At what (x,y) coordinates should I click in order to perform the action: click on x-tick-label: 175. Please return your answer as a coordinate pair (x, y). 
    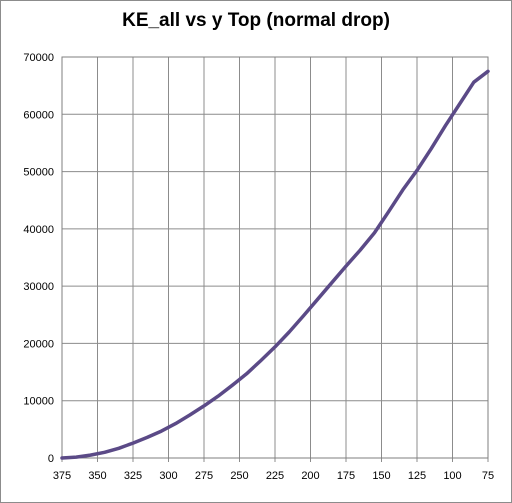
    Looking at the image, I should click on (346, 476).